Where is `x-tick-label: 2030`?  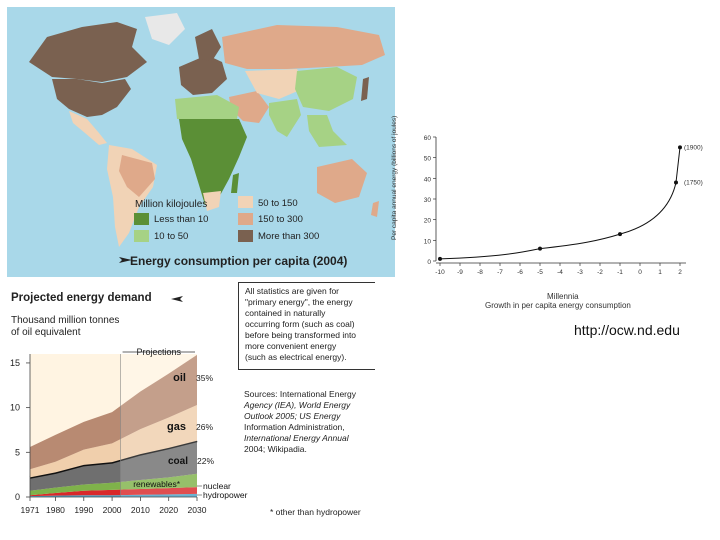
x-tick-label: 2030 is located at coordinates (197, 510).